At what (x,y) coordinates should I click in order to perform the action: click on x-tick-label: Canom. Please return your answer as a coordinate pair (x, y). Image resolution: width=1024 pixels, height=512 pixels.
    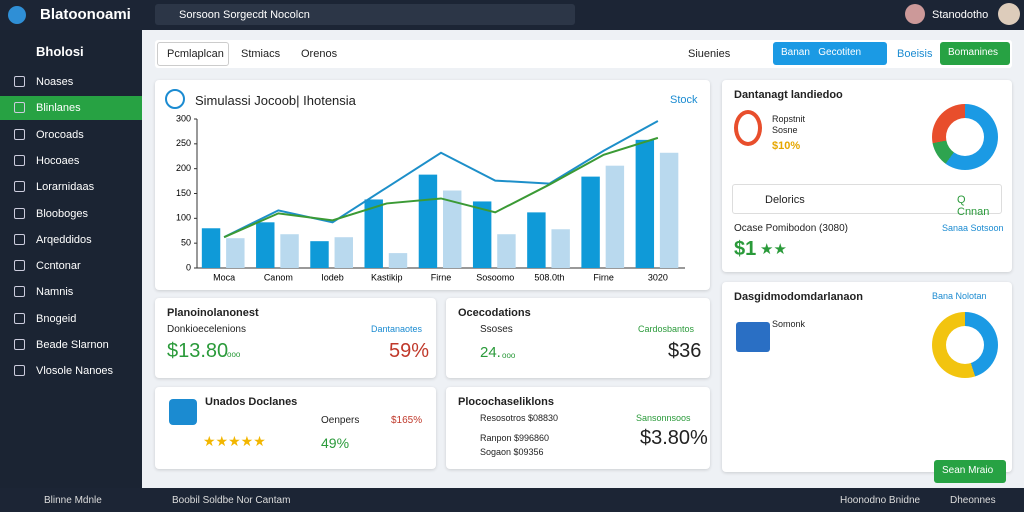
    Looking at the image, I should click on (278, 277).